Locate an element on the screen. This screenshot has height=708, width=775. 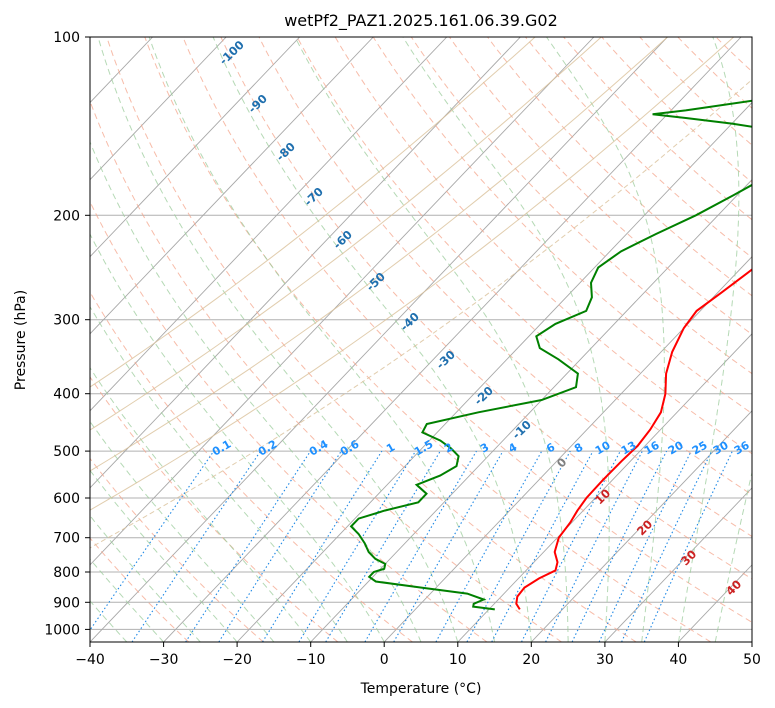
mixing-ratio-label: 8 is located at coordinates (578, 448).